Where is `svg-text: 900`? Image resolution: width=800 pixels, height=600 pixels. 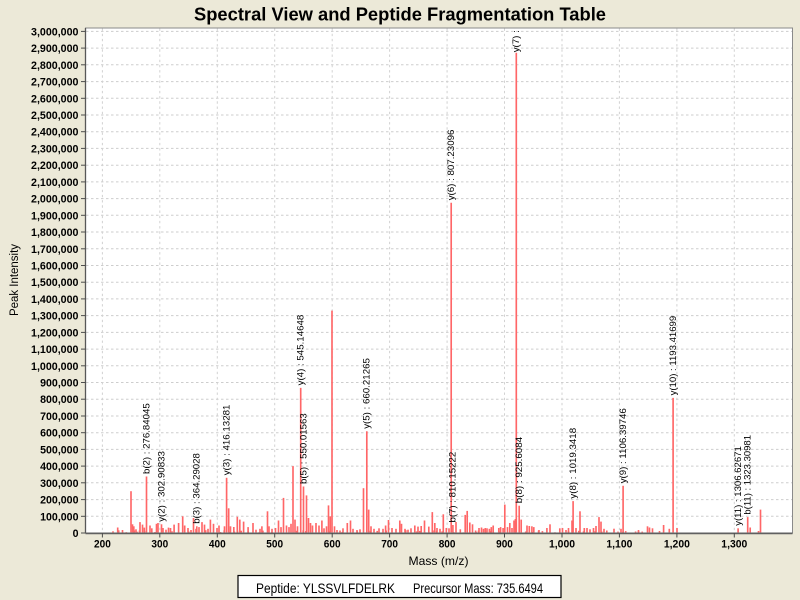 svg-text: 900 is located at coordinates (504, 545).